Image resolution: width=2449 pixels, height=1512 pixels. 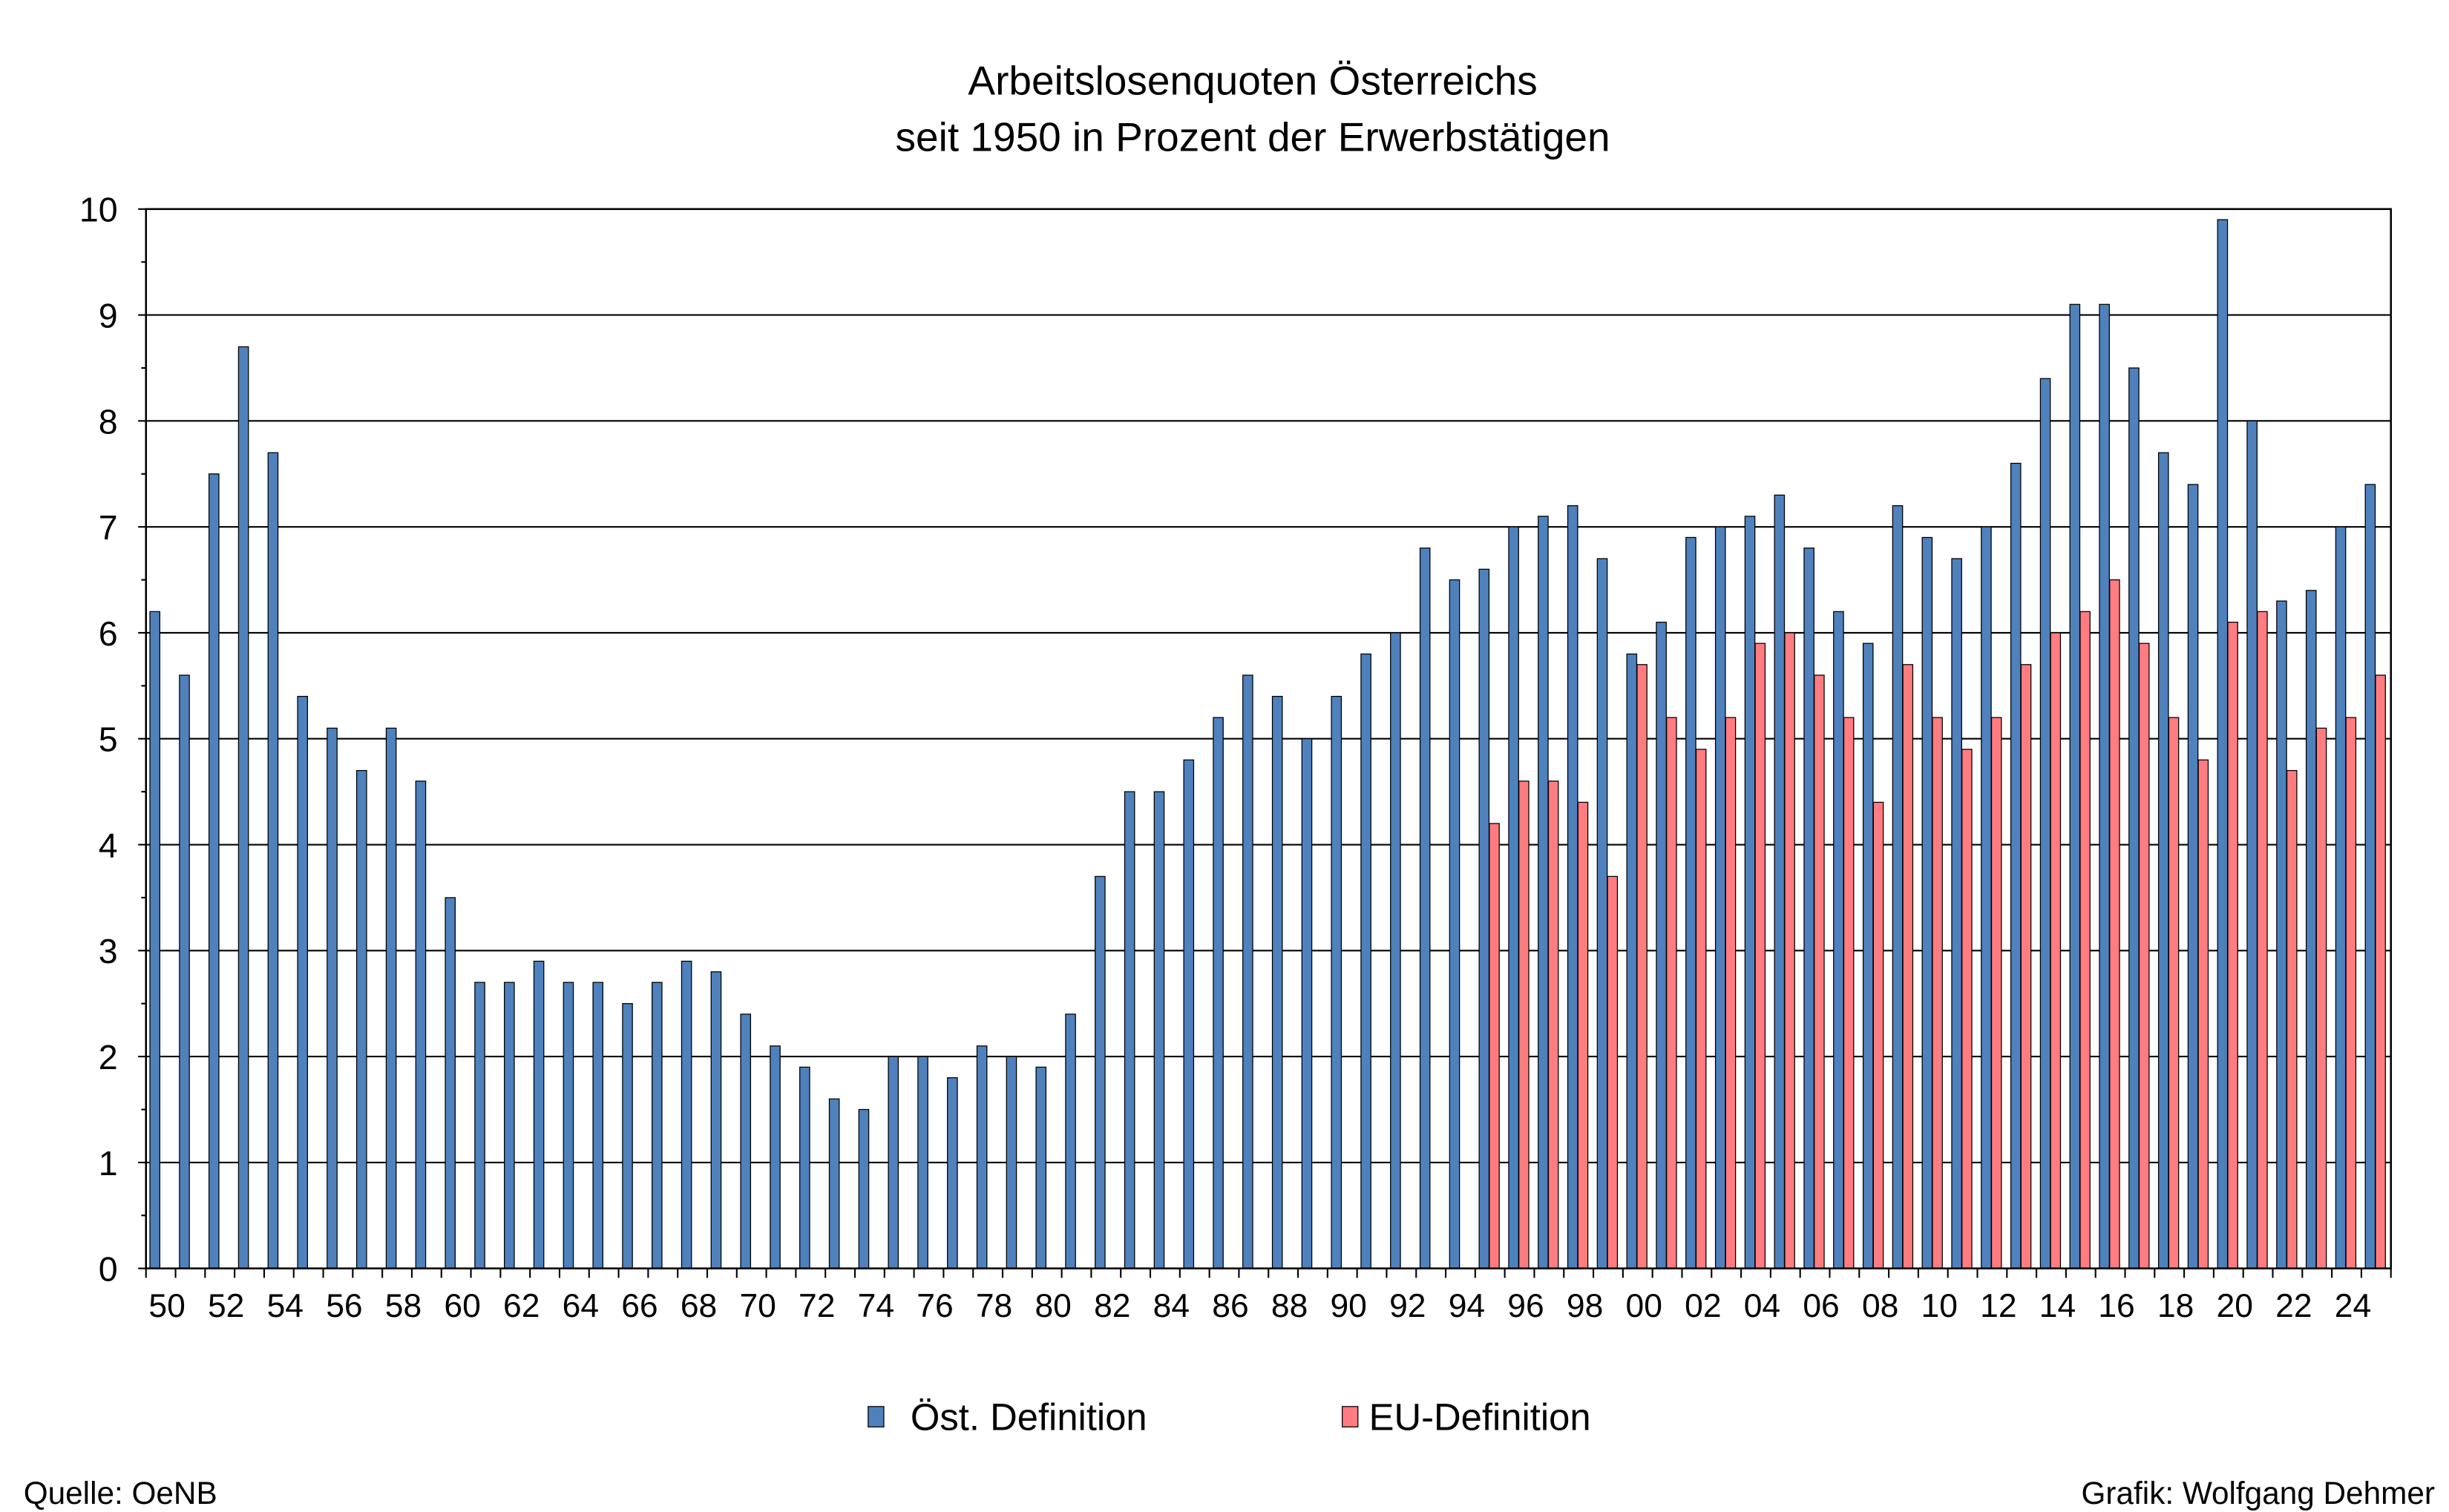 I want to click on x-tick-label: 06, so click(x=1821, y=1306).